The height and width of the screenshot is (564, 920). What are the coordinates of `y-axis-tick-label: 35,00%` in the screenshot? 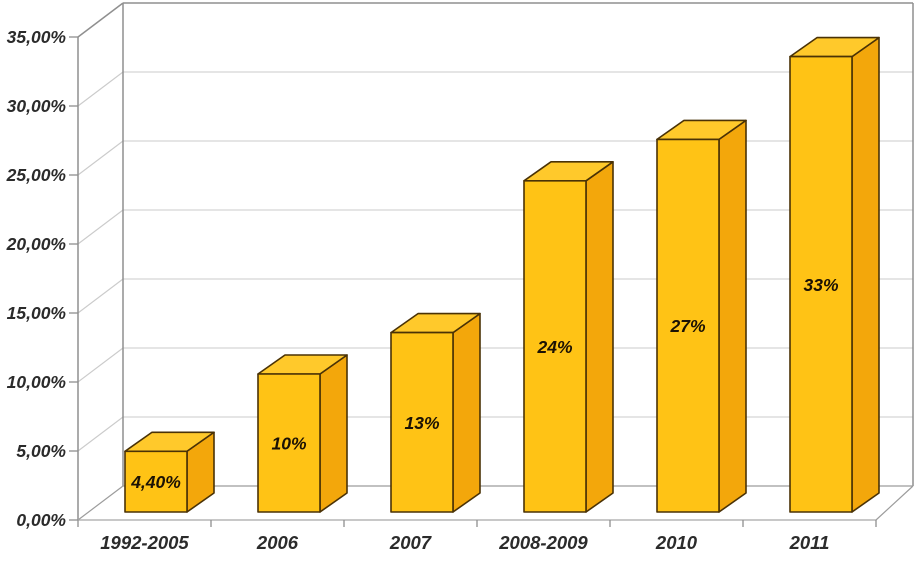 It's located at (37, 37).